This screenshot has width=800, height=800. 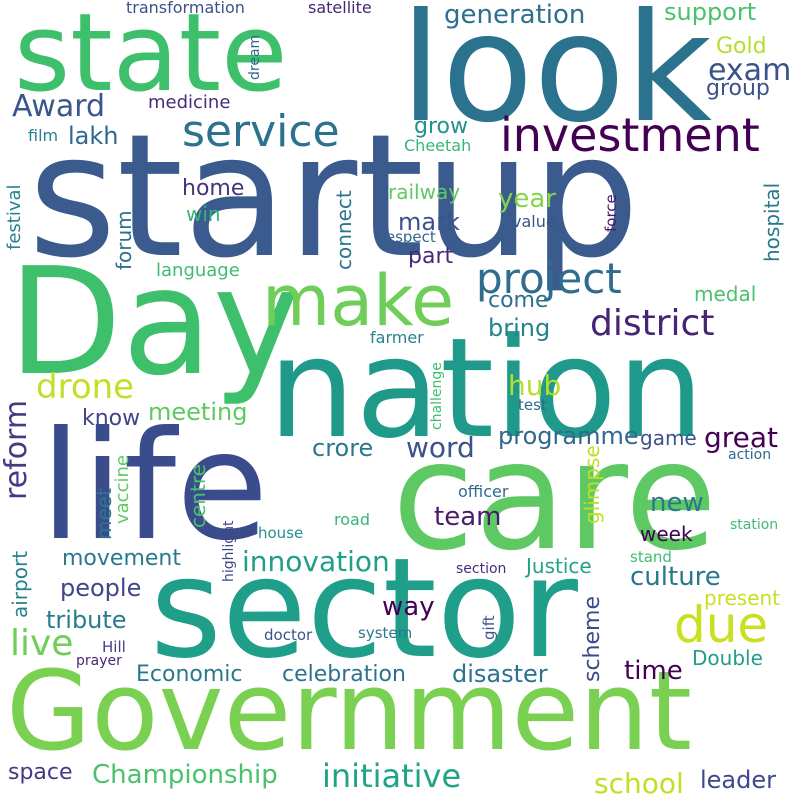 What do you see at coordinates (738, 780) in the screenshot?
I see `word: leader` at bounding box center [738, 780].